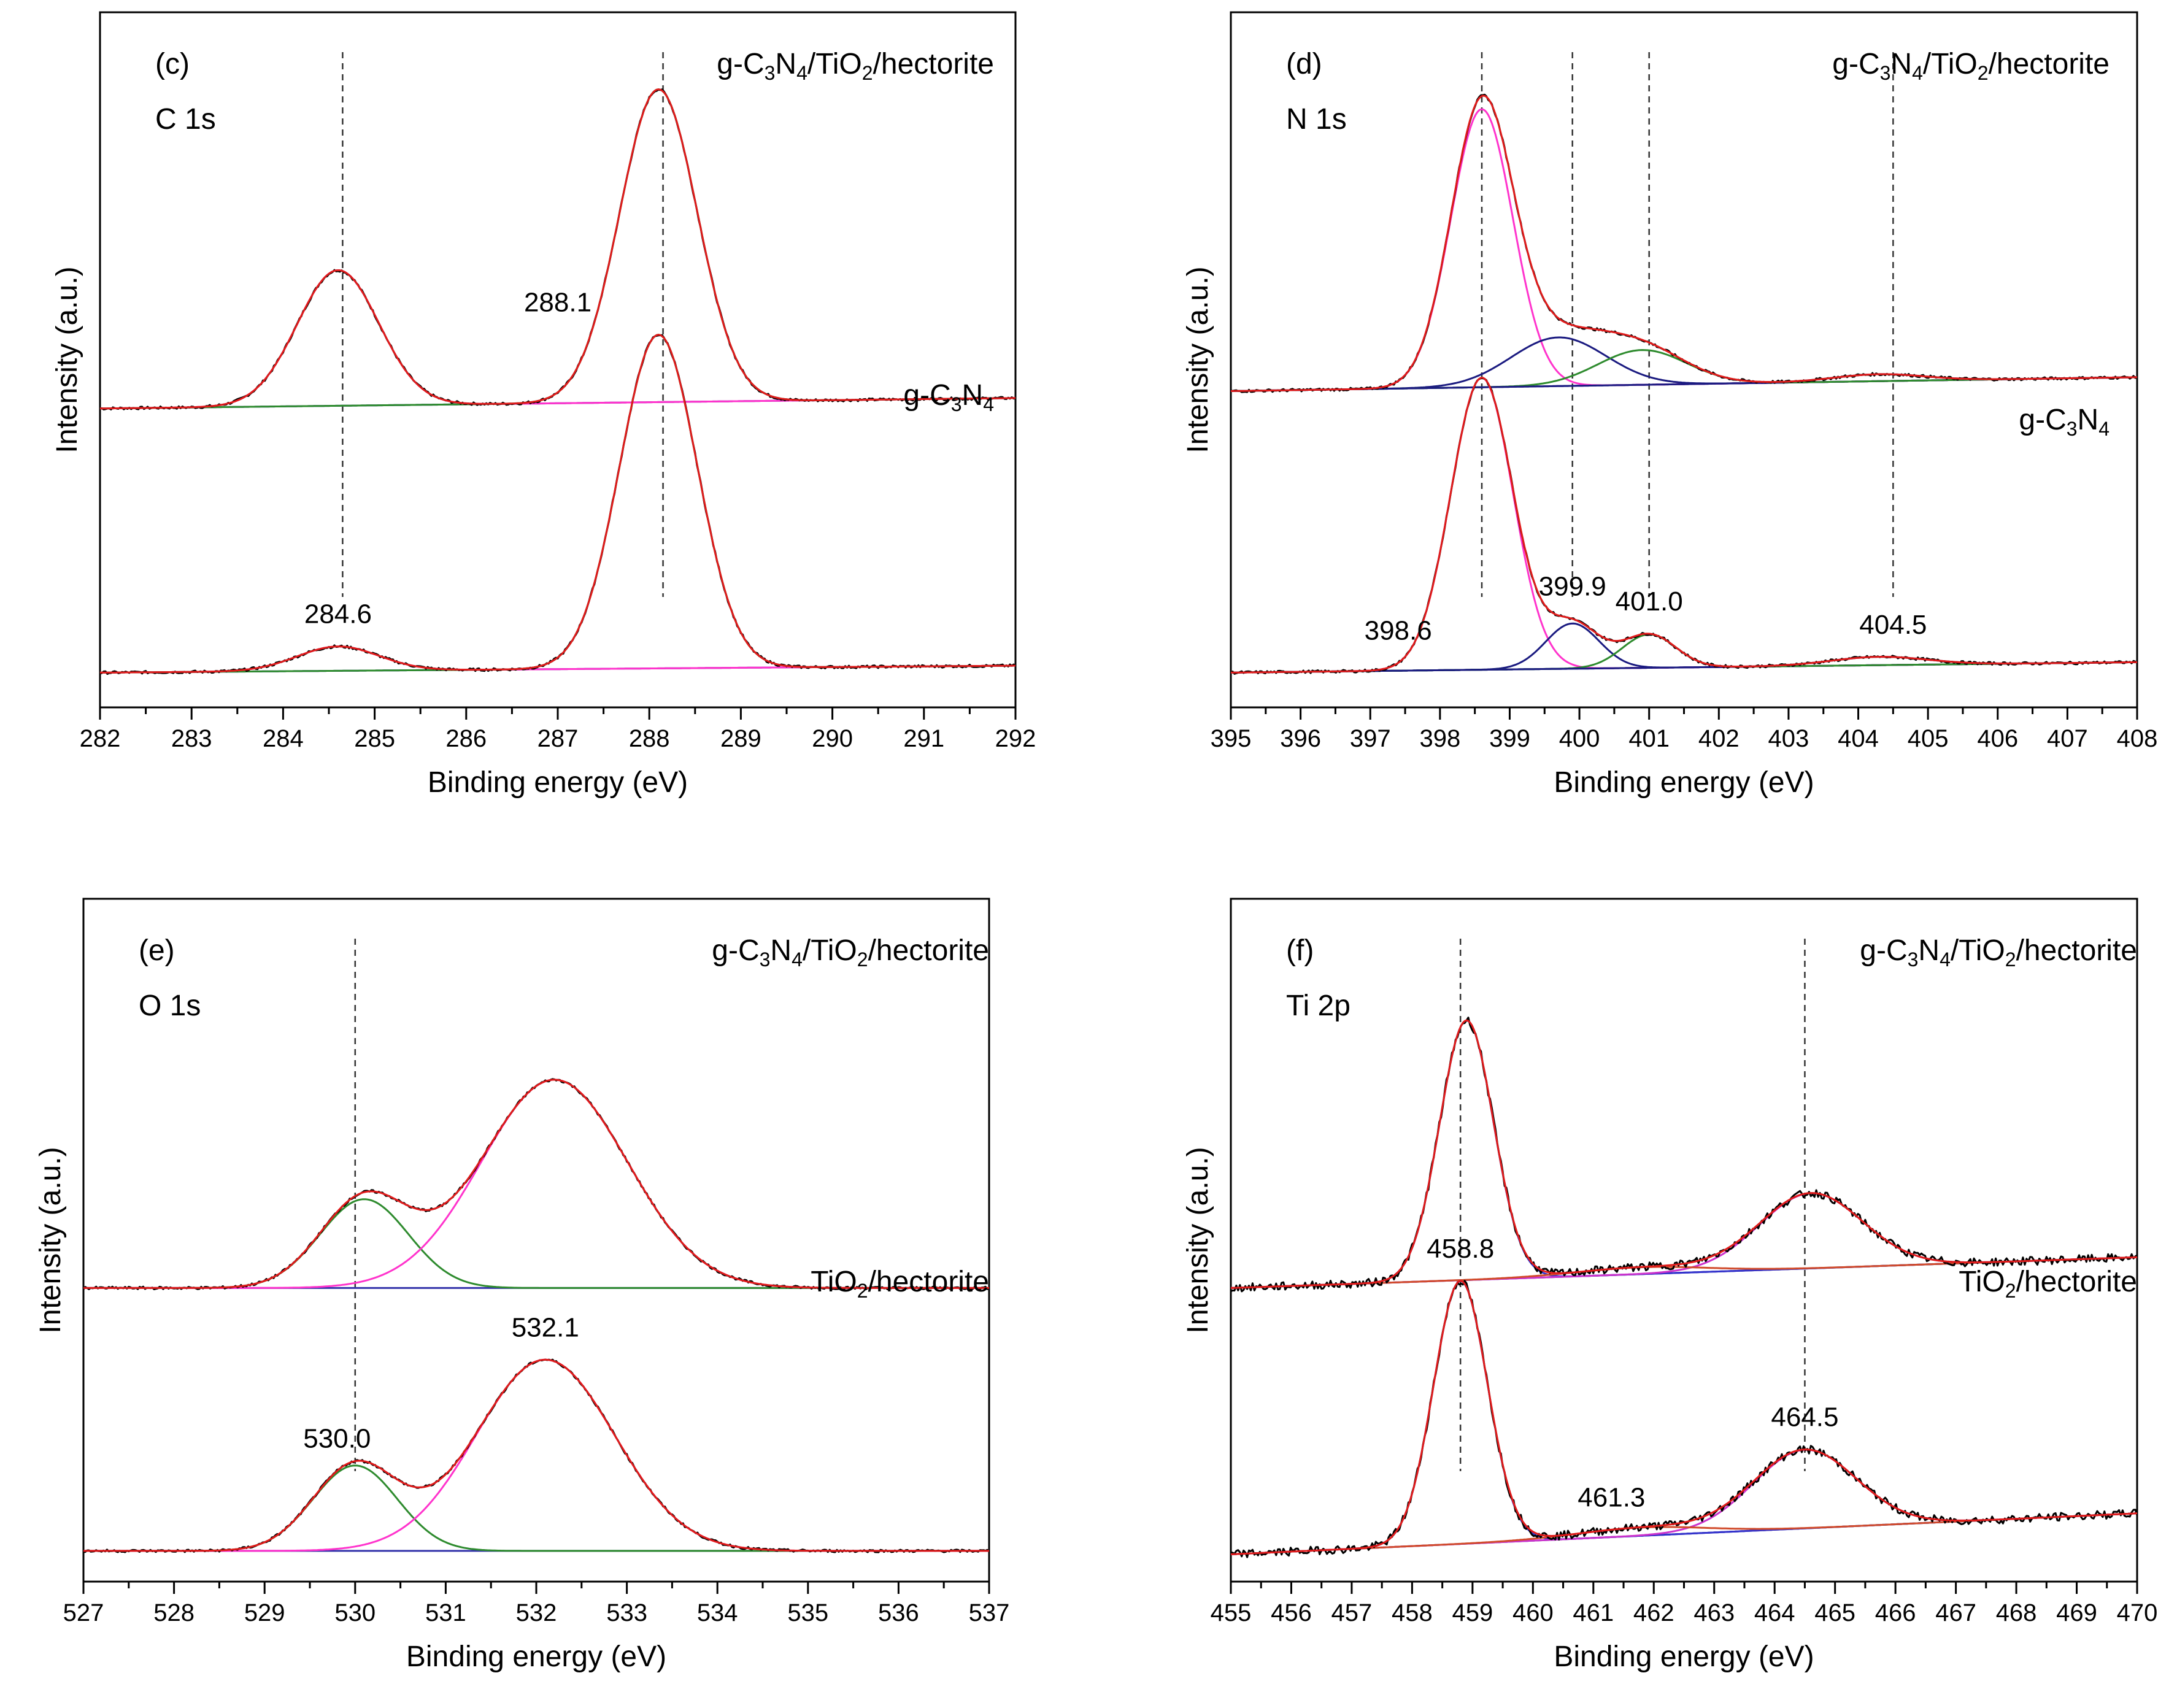 This screenshot has width=2177, height=1708. Describe the element at coordinates (1370, 738) in the screenshot. I see `x-tick-label: 397` at that location.